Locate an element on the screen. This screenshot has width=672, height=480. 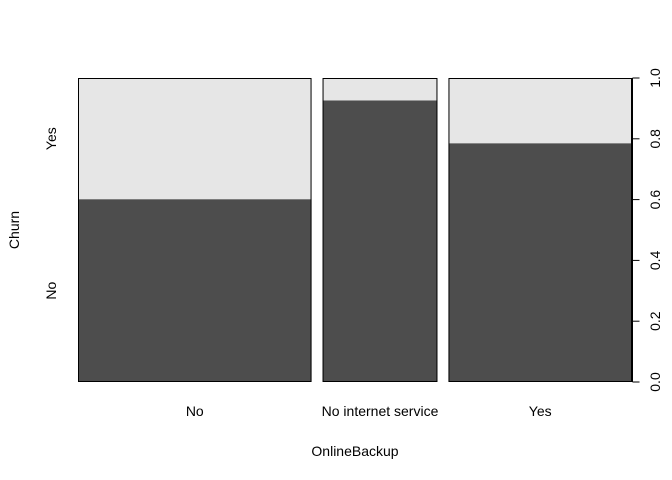
bar-segment-1-no is located at coordinates (380, 241).